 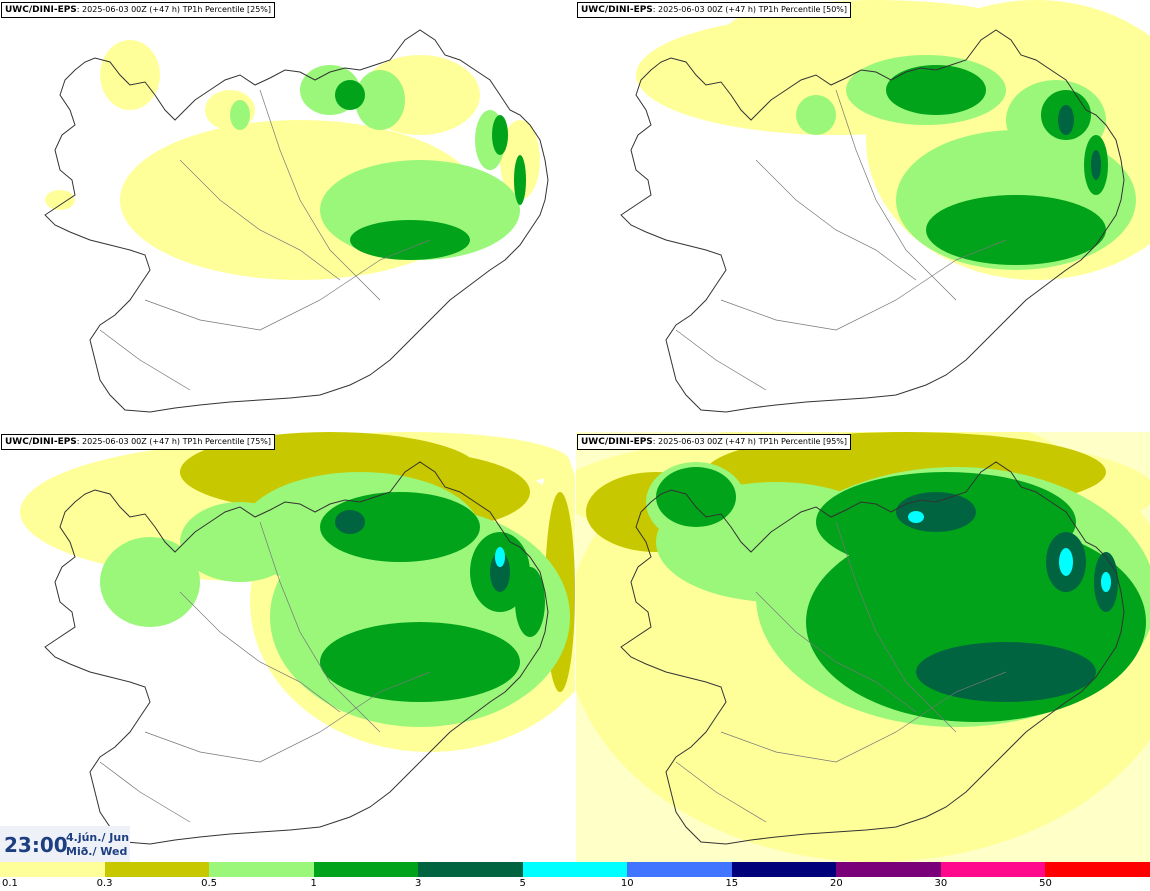 What do you see at coordinates (836, 883) in the screenshot?
I see `legend-label: 20` at bounding box center [836, 883].